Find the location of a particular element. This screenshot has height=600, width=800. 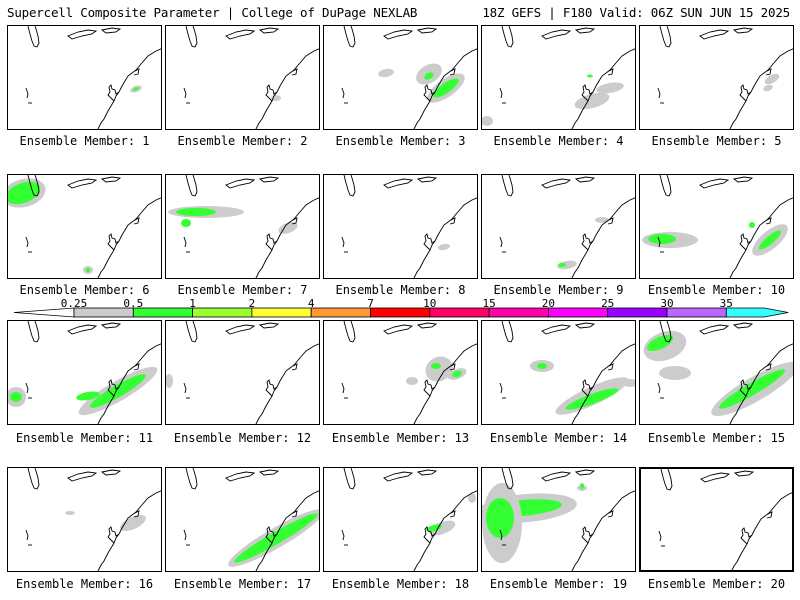

scale-tick-label: 10 is located at coordinates (430, 303).